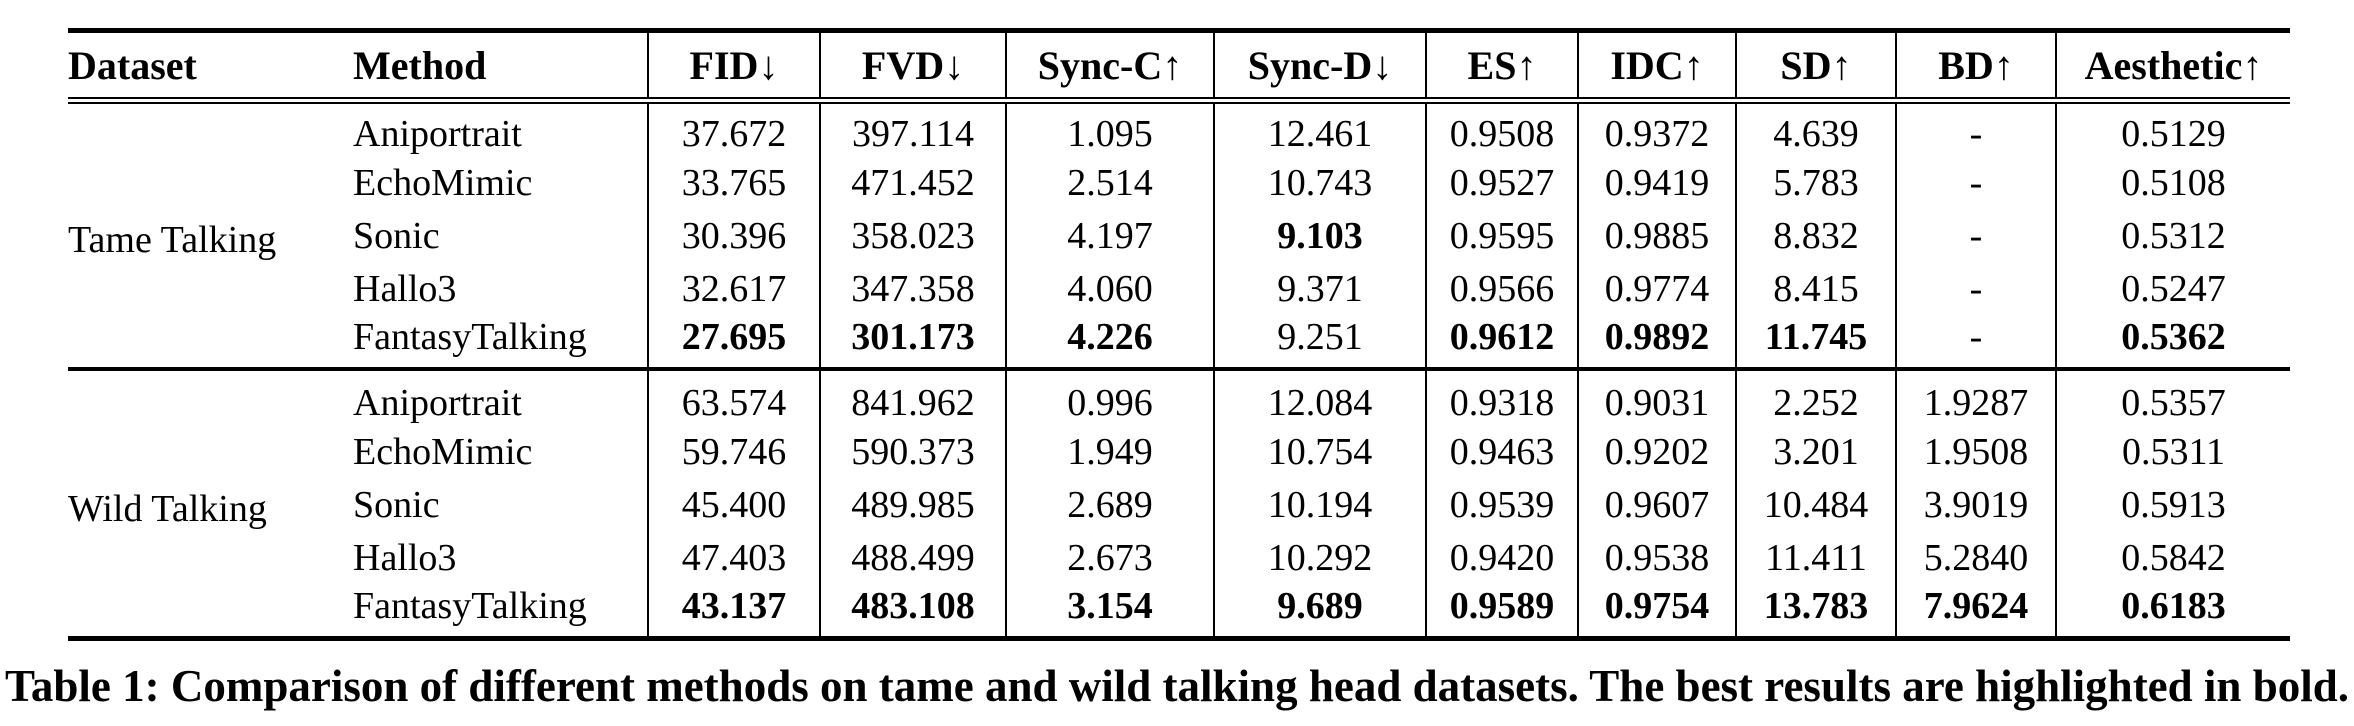 The image size is (2354, 726). Describe the element at coordinates (2172, 182) in the screenshot. I see `metric-cell-aesthetic: 0.5108` at that location.